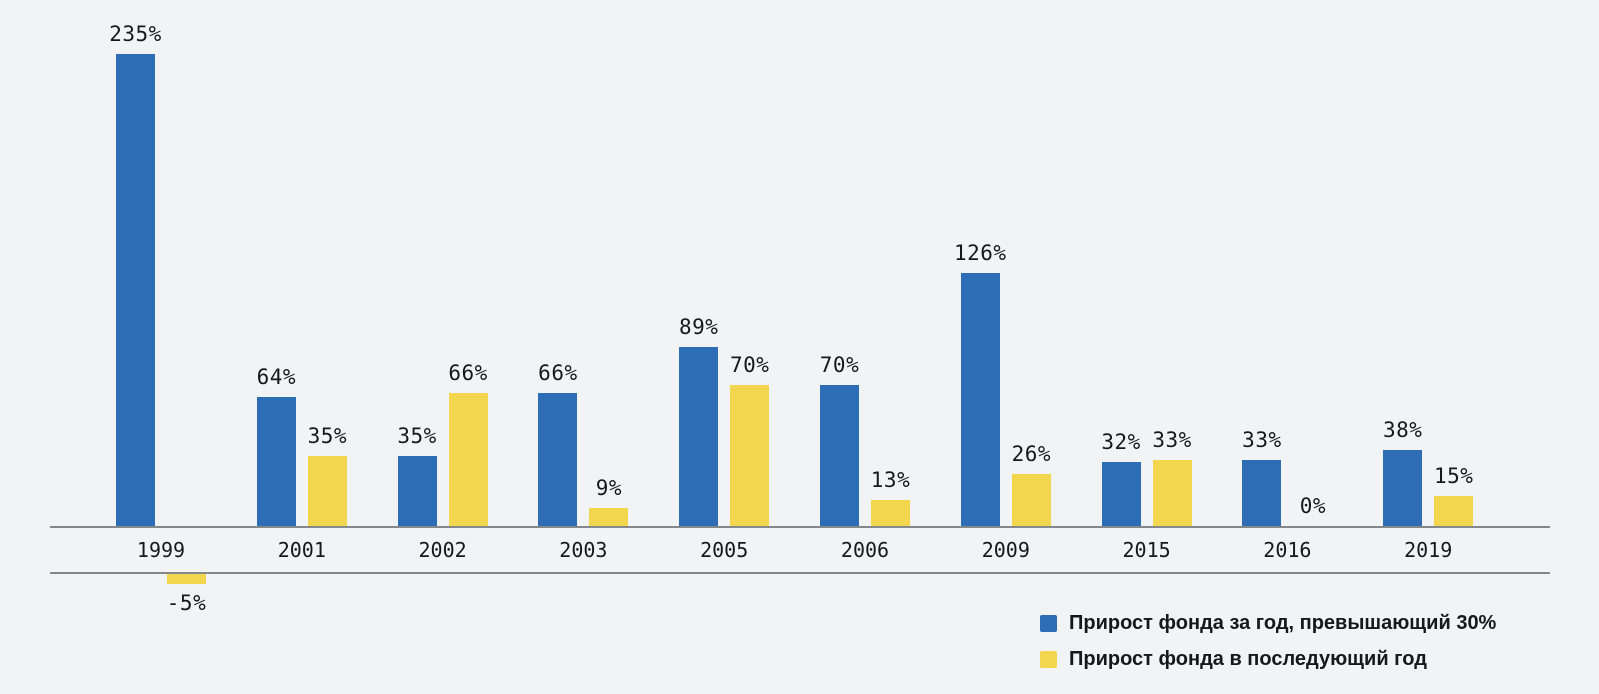 The width and height of the screenshot is (1599, 694). What do you see at coordinates (558, 373) in the screenshot?
I see `value-label-2003-blue: 66%` at bounding box center [558, 373].